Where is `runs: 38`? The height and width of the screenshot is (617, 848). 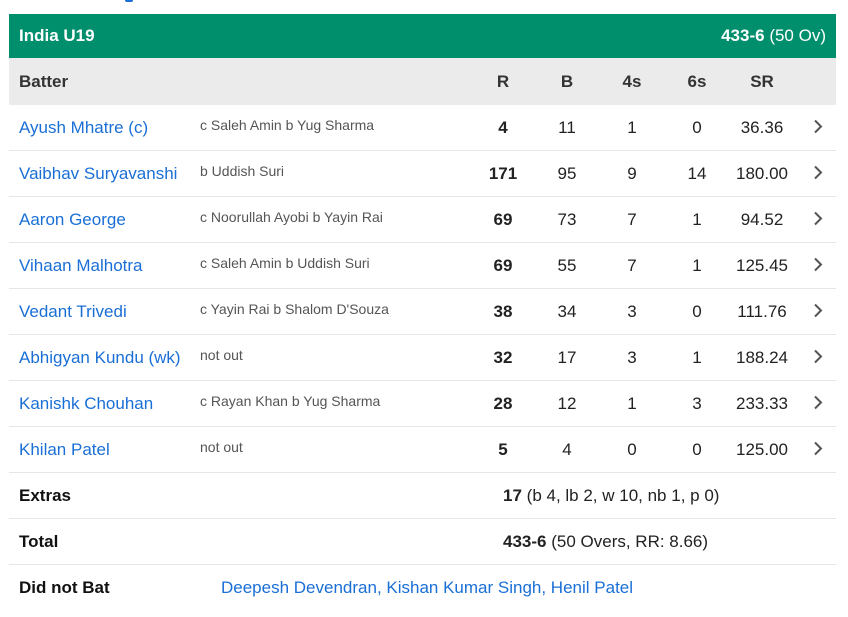
runs: 38 is located at coordinates (503, 311).